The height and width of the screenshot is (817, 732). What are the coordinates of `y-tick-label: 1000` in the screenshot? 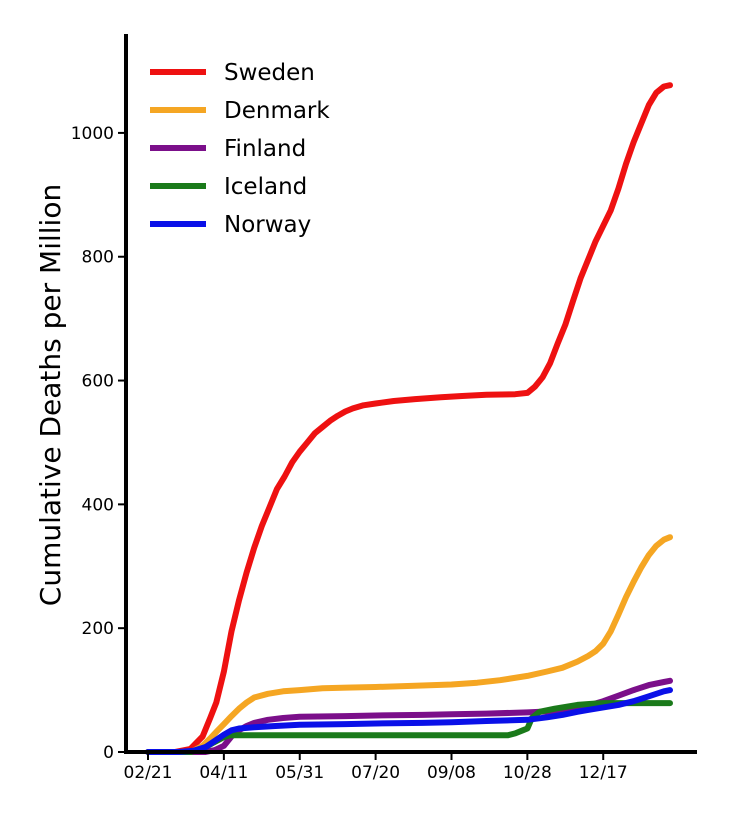 It's located at (92, 134).